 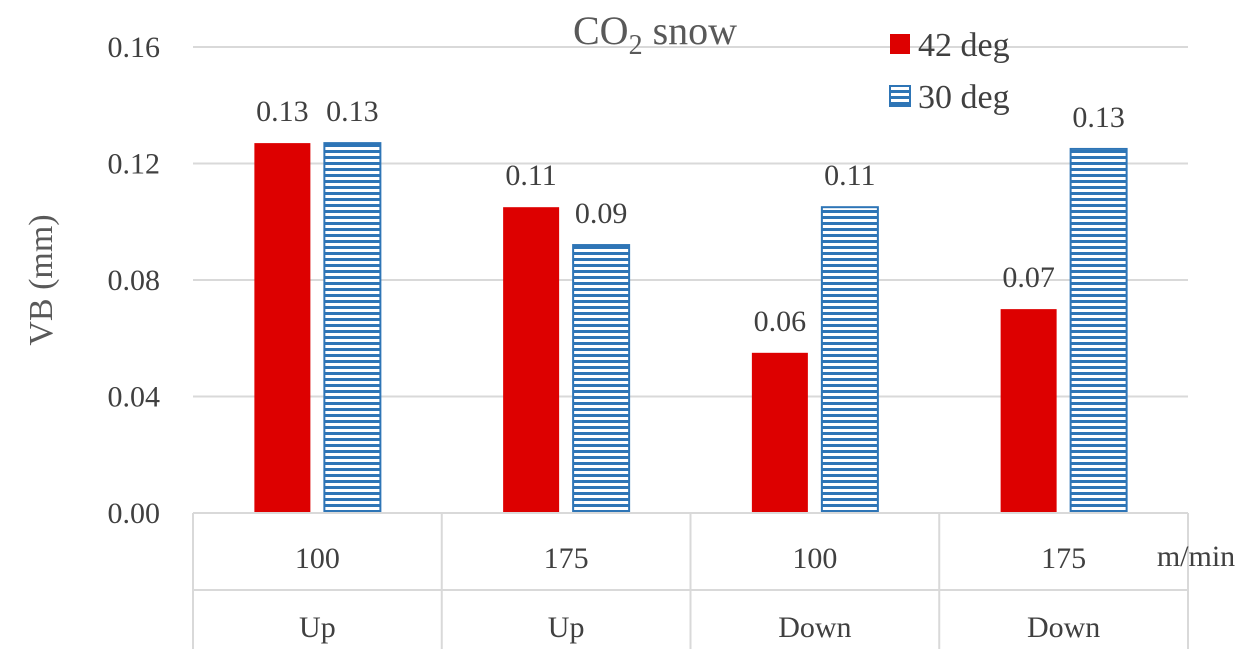 I want to click on x-axis-unit: m/min, so click(x=1196, y=556).